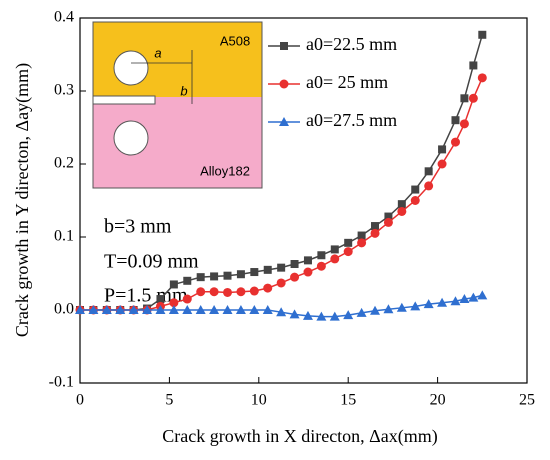 The height and width of the screenshot is (460, 550). What do you see at coordinates (225, 170) in the screenshot?
I see `inset-label: Alloy182` at bounding box center [225, 170].